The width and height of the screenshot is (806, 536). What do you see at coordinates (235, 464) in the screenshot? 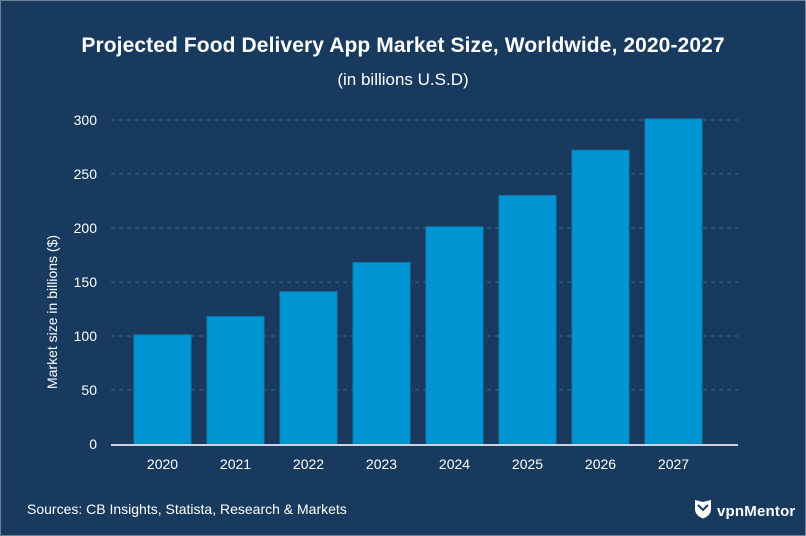
I see `x-tick-label: 2021` at bounding box center [235, 464].